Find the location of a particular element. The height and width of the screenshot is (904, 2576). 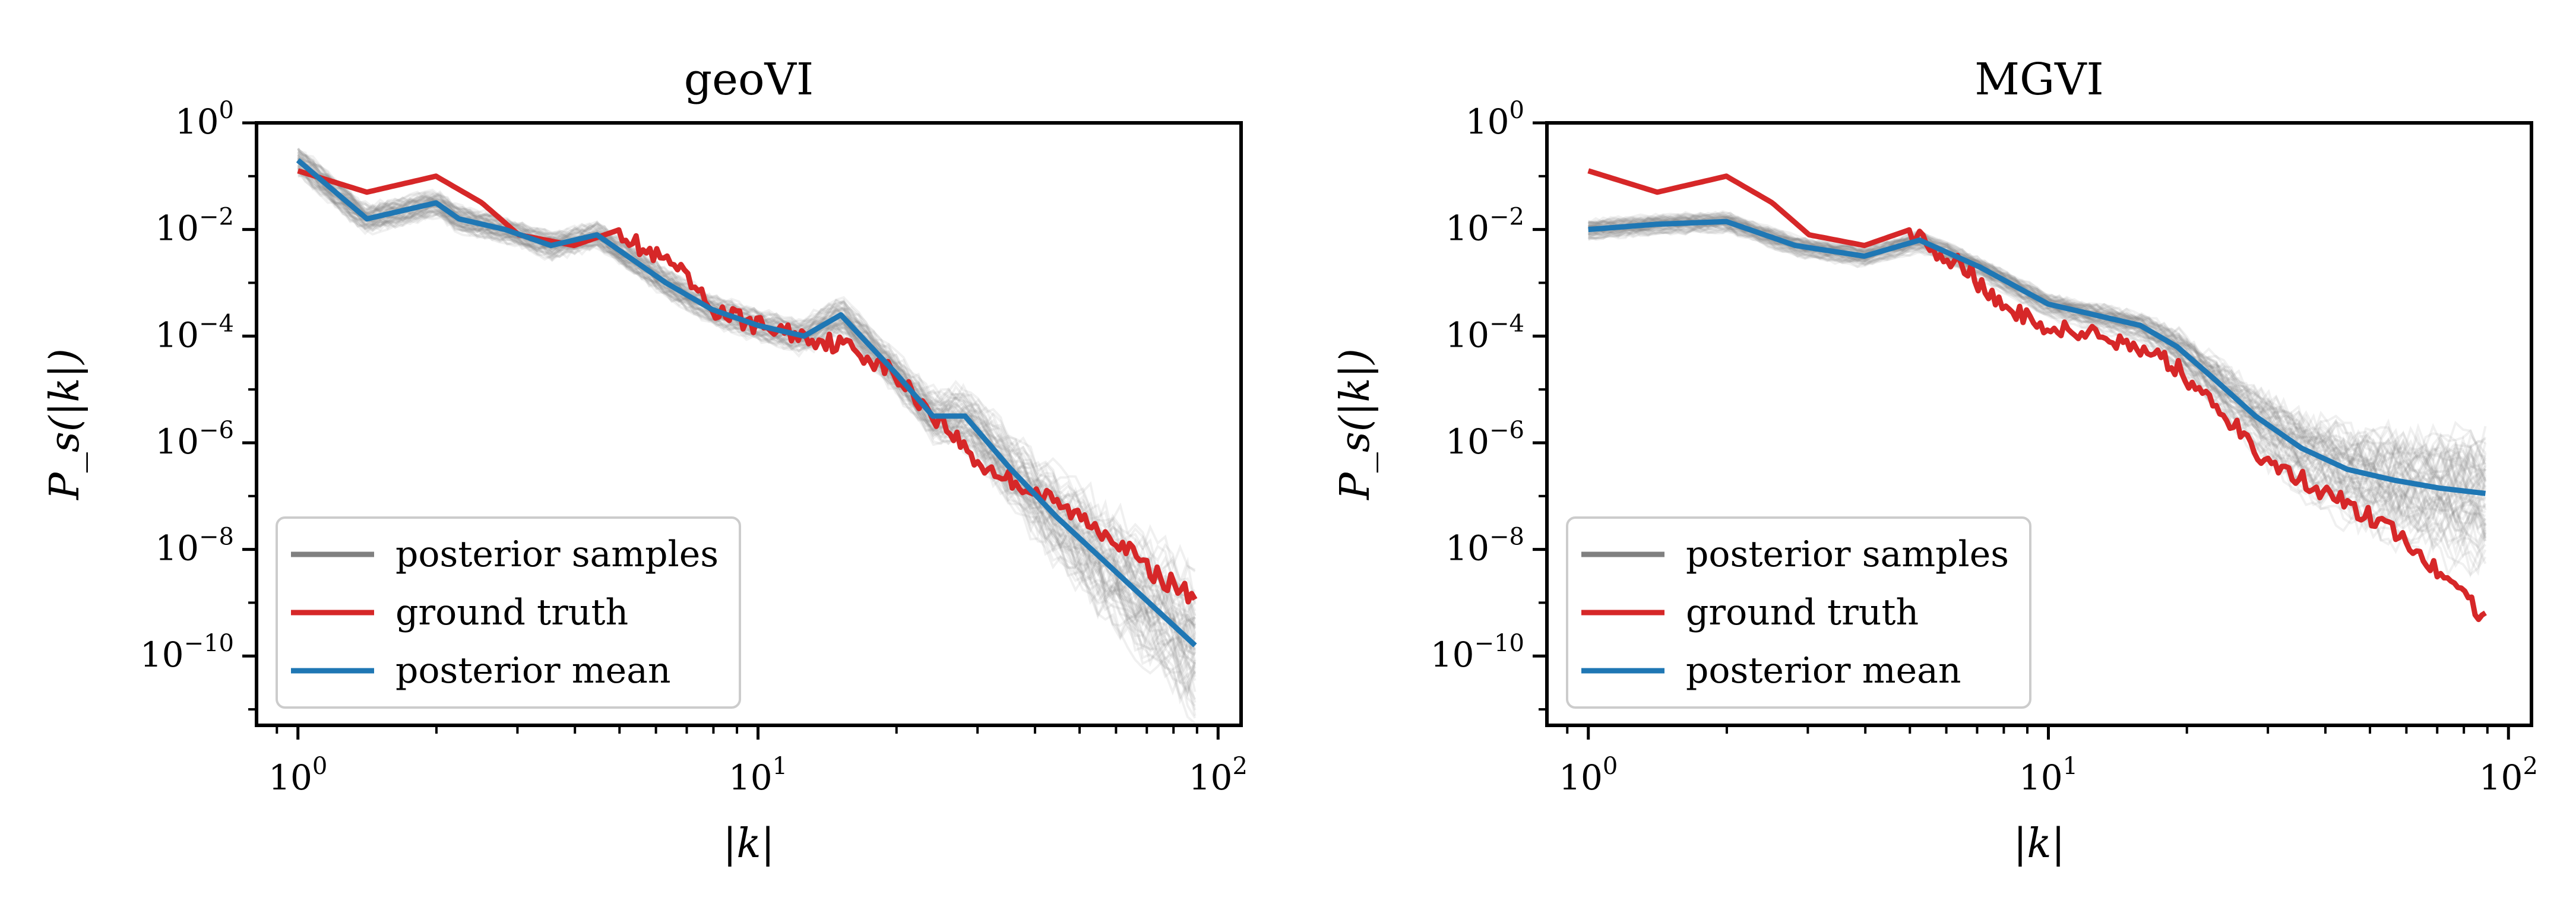

chart-title: MGVI is located at coordinates (2039, 79).